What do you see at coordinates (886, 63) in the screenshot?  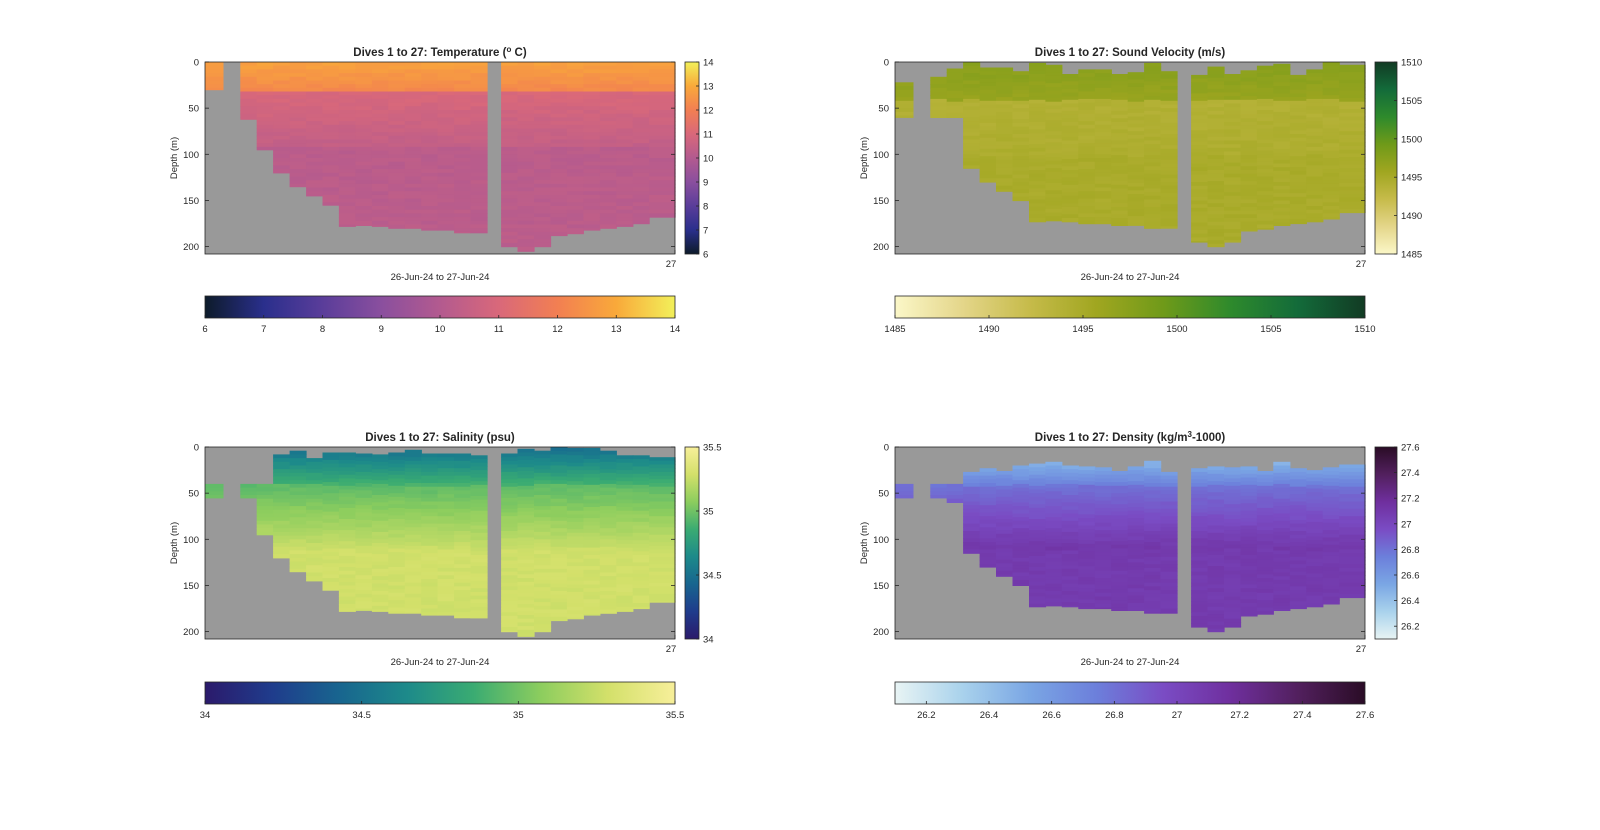 I see `y-tick-label: 0` at bounding box center [886, 63].